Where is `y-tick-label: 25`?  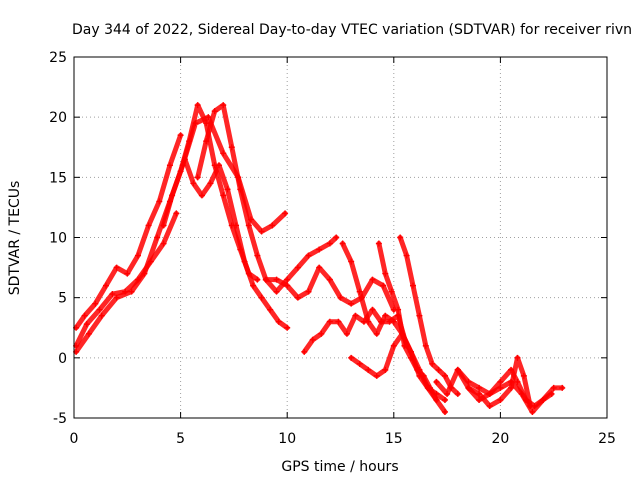
y-tick-label: 25 is located at coordinates (58, 58).